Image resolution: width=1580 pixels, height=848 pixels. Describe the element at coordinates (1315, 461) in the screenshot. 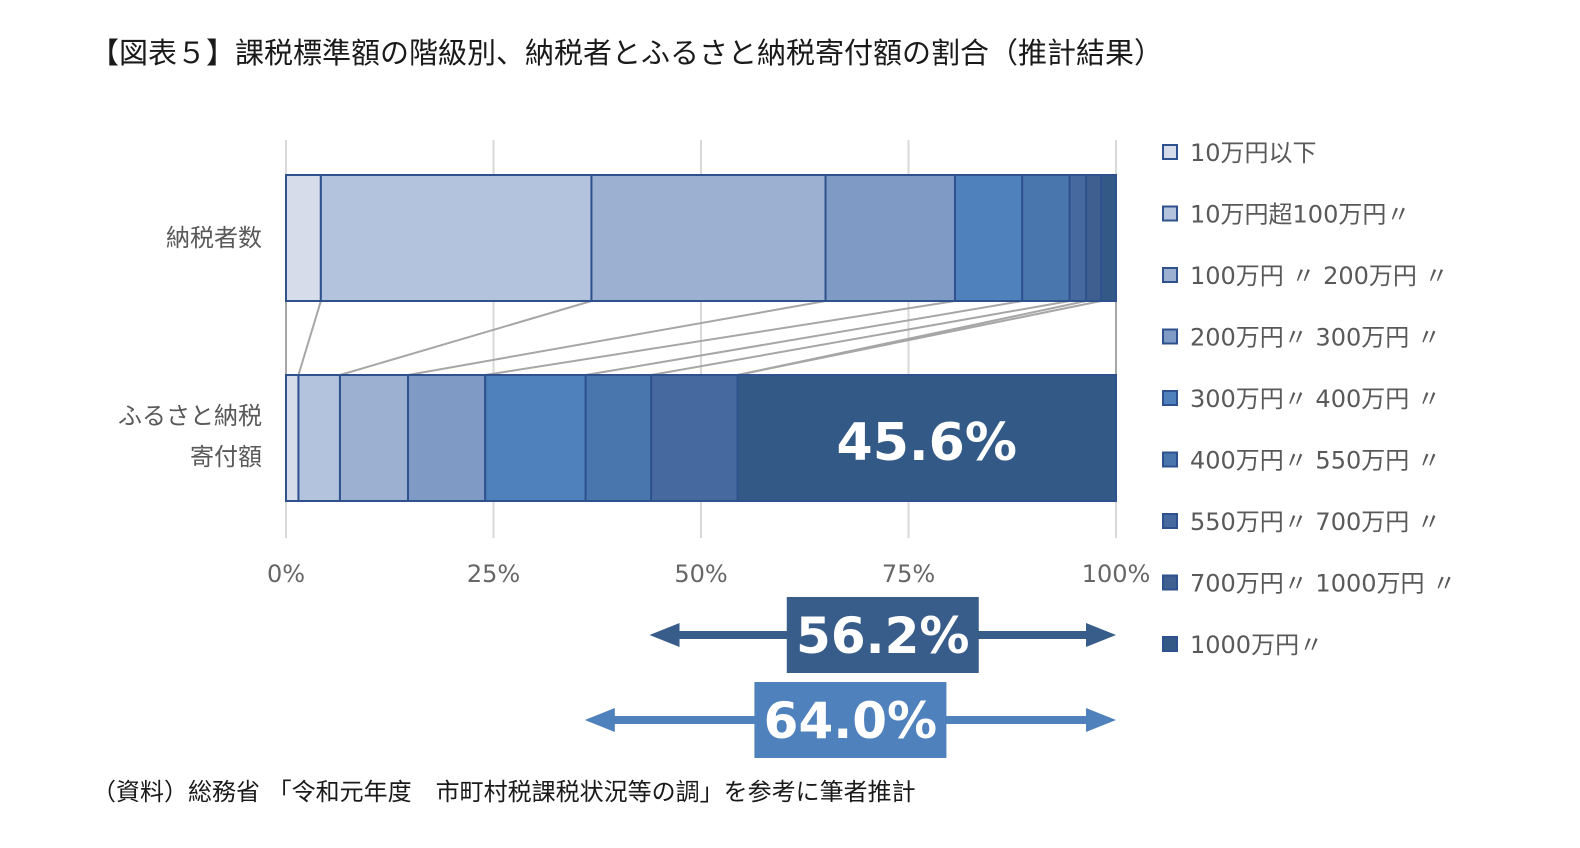

I see `legend-label: 400万円〃 550万円 〃` at that location.